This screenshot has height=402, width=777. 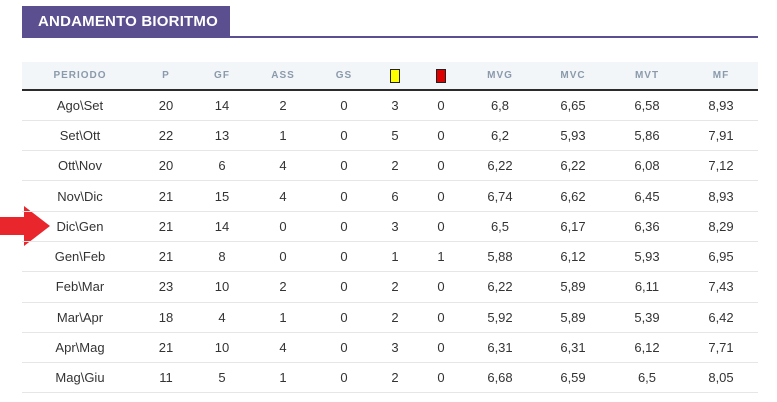 I want to click on cell-gf: 15, so click(x=222, y=196).